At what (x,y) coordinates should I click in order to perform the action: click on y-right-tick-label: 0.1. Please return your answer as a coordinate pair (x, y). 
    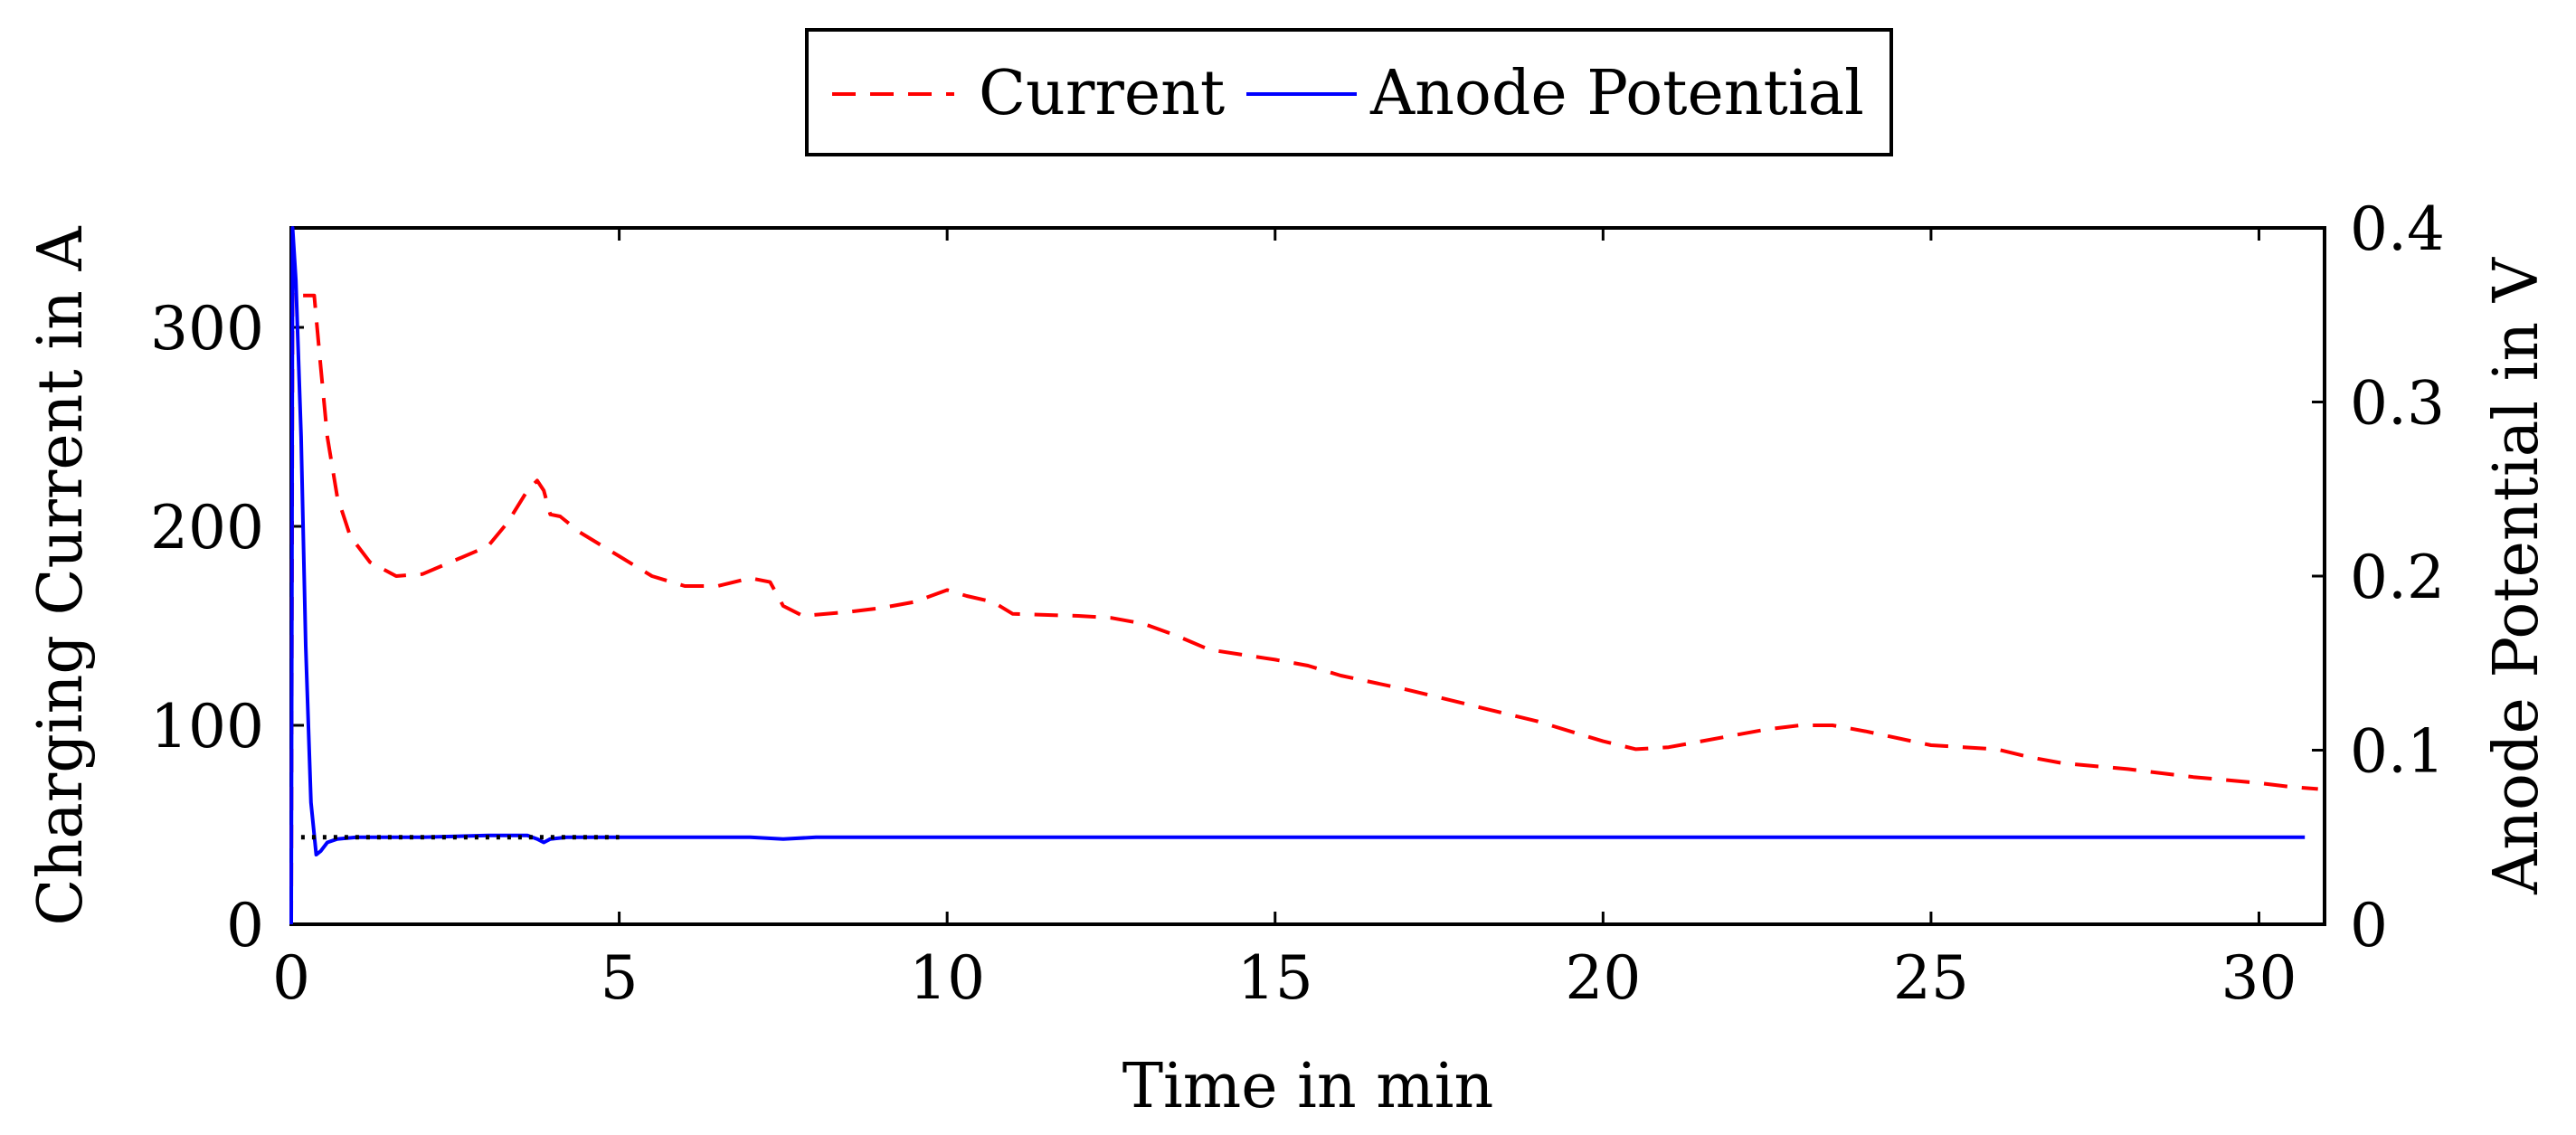
    Looking at the image, I should click on (2397, 752).